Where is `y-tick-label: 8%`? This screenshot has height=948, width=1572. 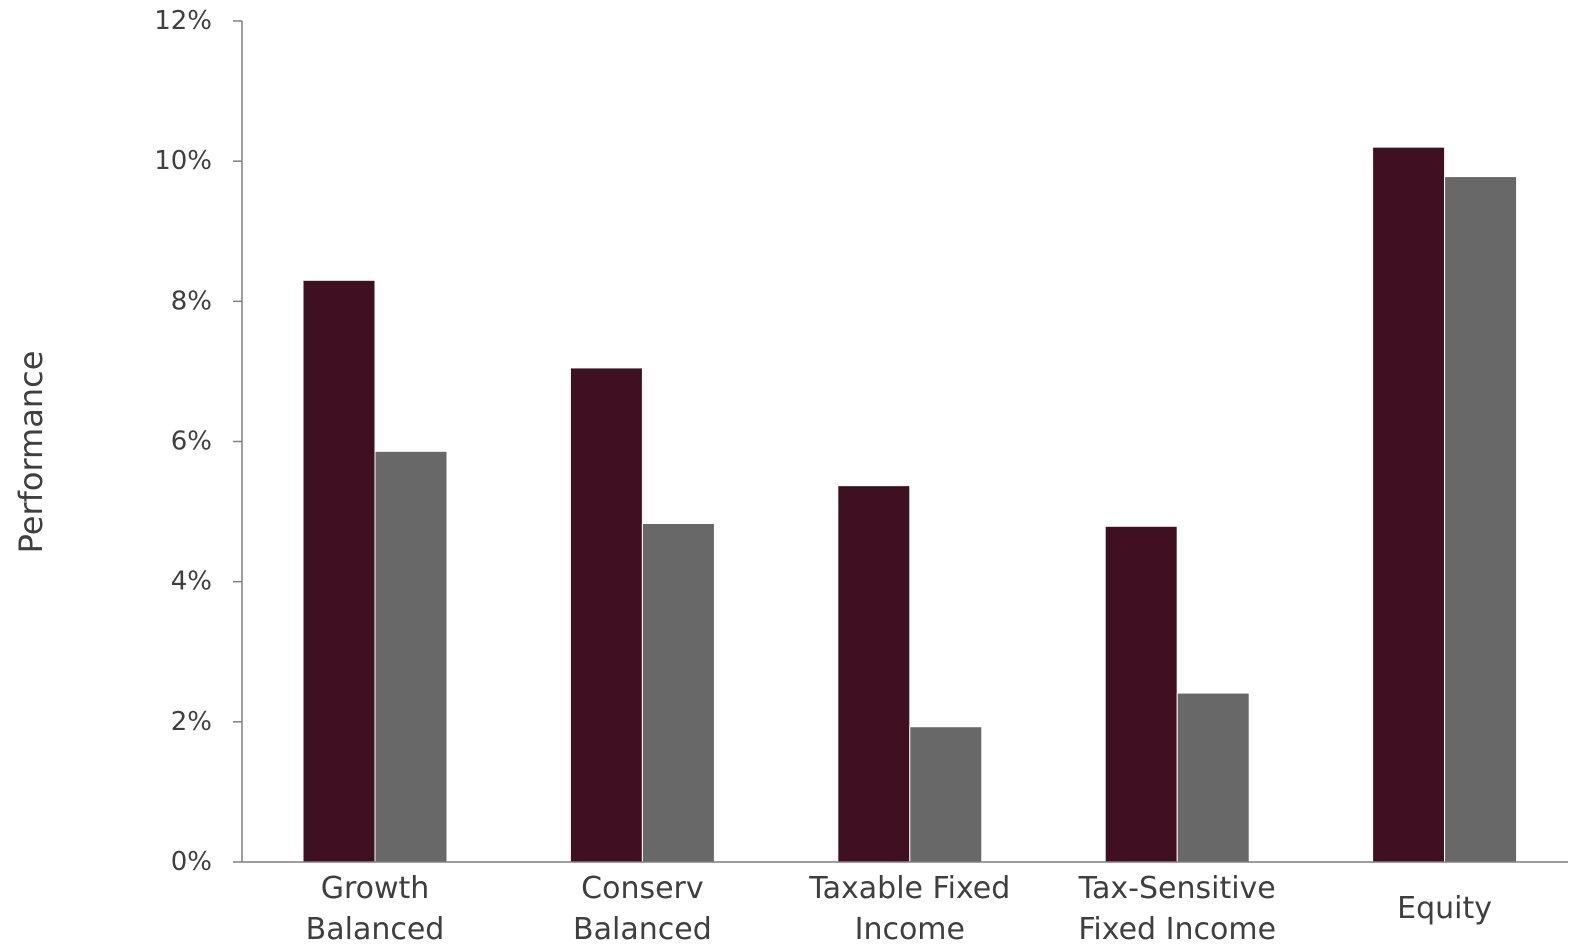
y-tick-label: 8% is located at coordinates (191, 301).